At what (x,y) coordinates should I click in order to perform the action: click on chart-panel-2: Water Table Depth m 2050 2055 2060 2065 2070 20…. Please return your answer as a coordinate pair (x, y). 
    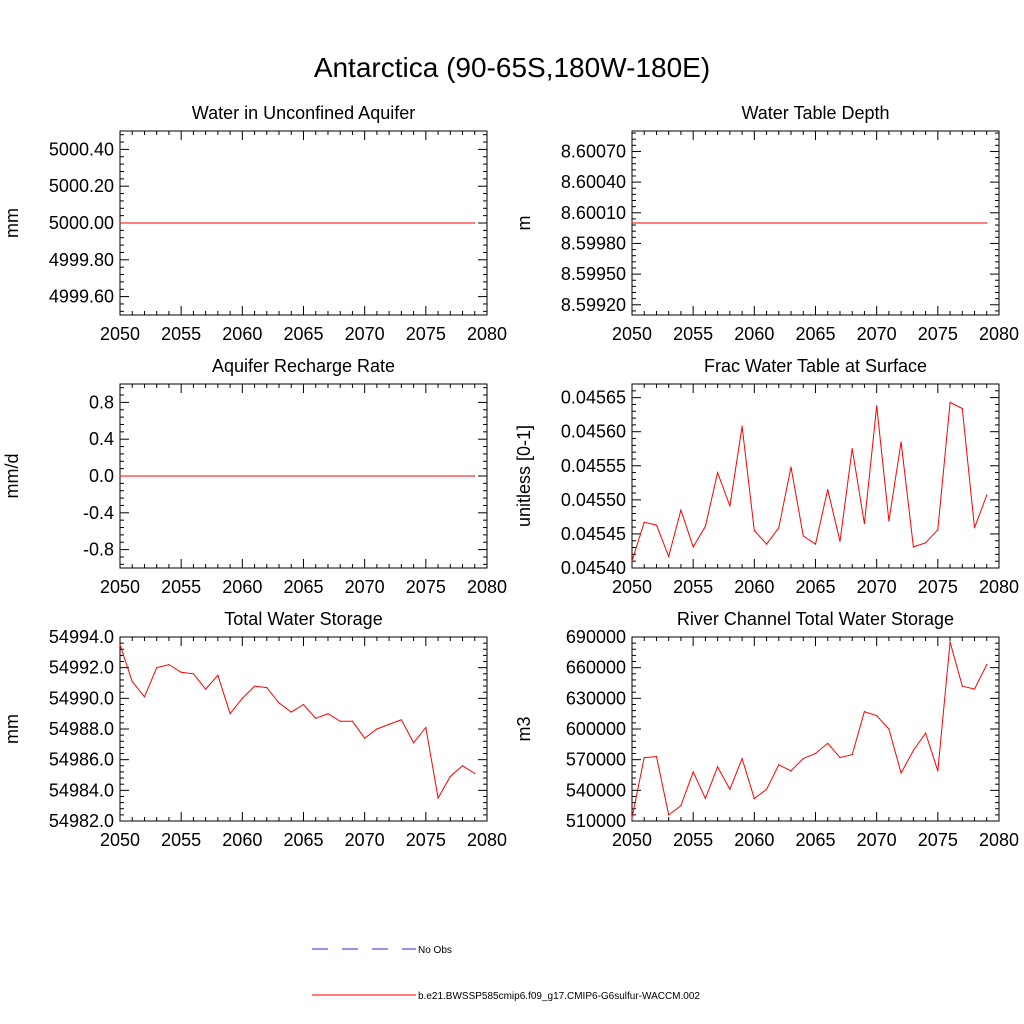
    Looking at the image, I should click on (766, 223).